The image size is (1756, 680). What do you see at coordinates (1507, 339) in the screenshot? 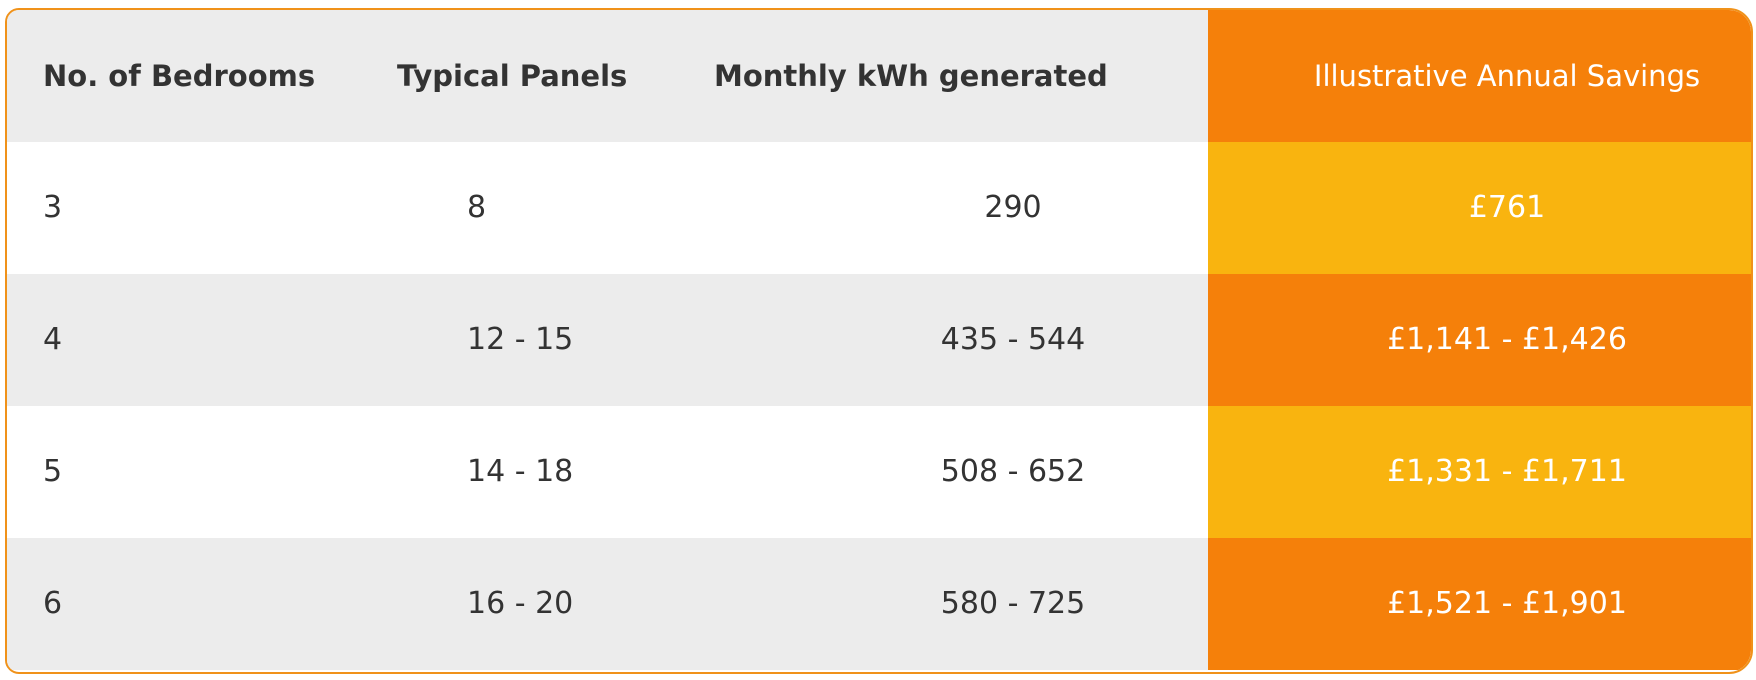
I see `table-cell: £1,141 - £1,426` at bounding box center [1507, 339].